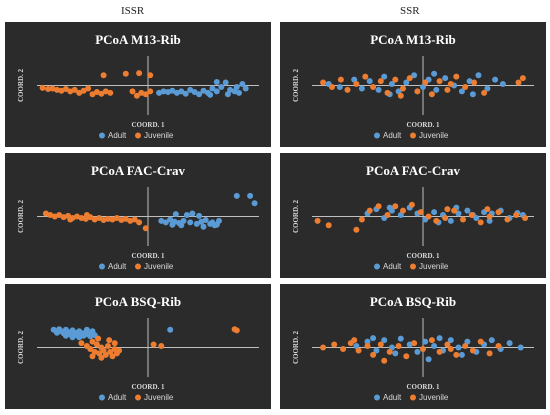 The image size is (550, 415). What do you see at coordinates (413, 215) in the screenshot?
I see `chart-background` at bounding box center [413, 215].